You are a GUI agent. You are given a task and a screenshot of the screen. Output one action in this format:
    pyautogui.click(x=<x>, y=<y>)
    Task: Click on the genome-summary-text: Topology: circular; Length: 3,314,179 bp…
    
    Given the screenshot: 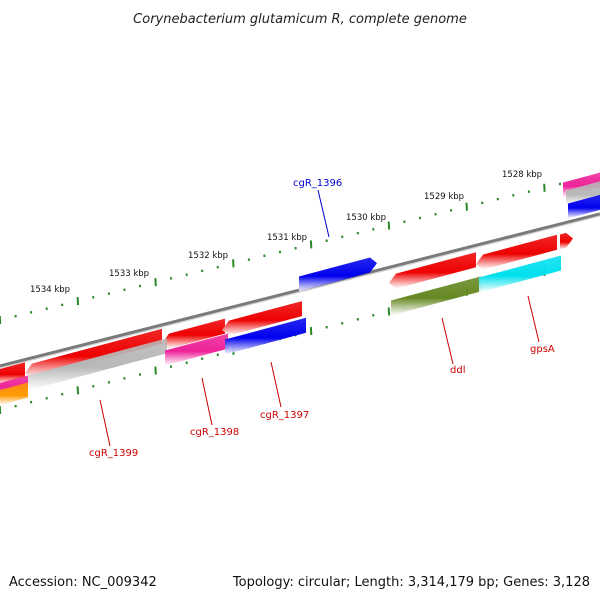 What is the action you would take?
    pyautogui.click(x=411, y=582)
    